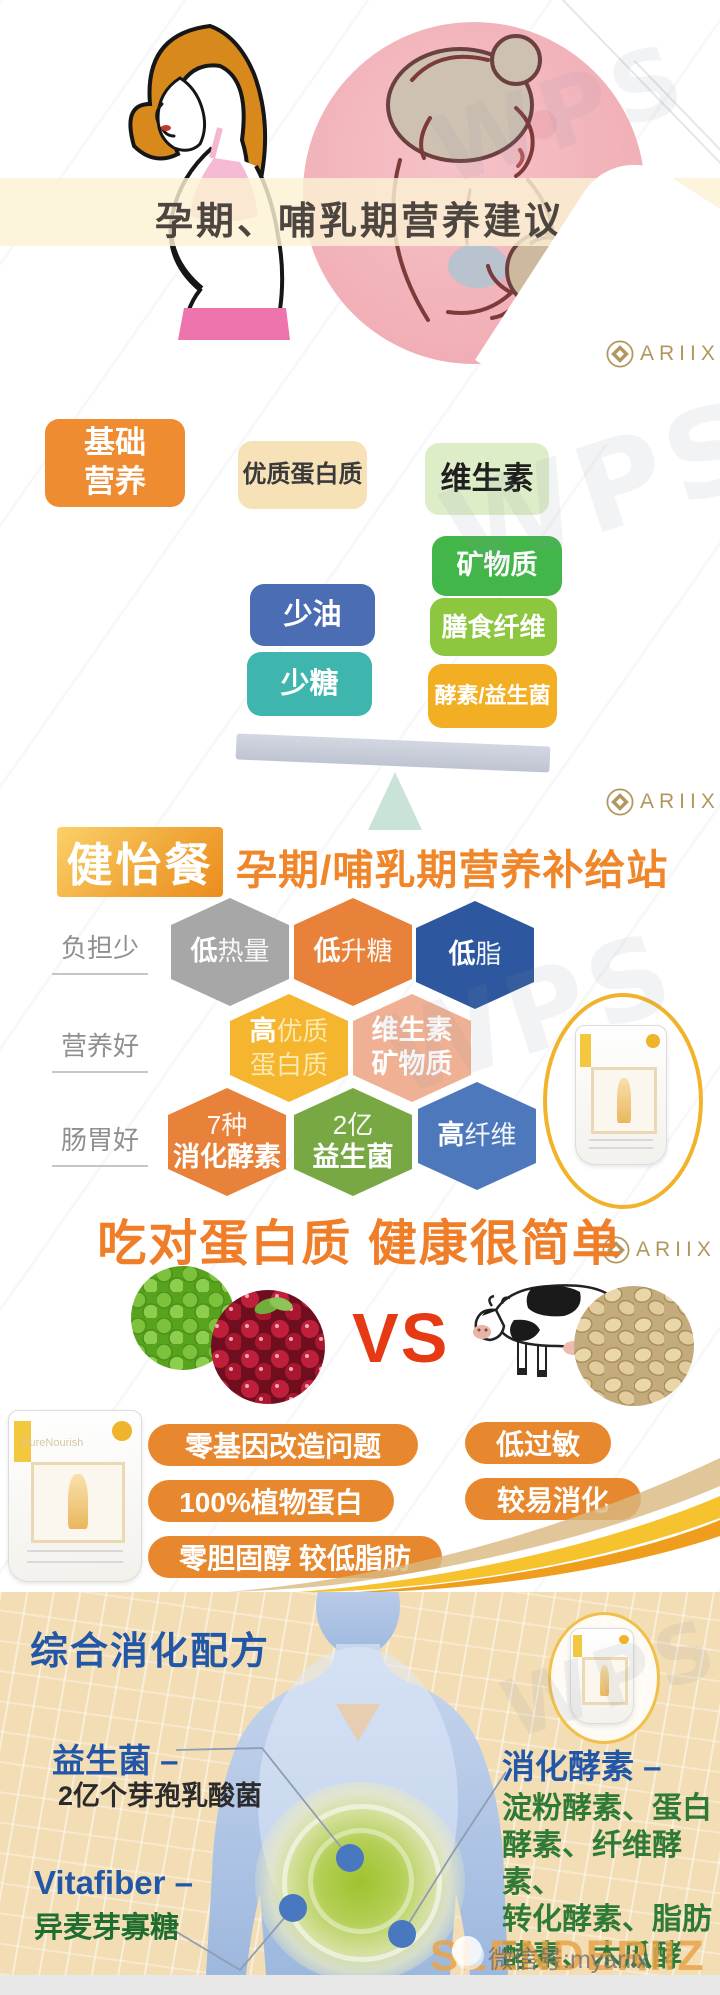  What do you see at coordinates (360, 1985) in the screenshot?
I see `bottom-gray-bar` at bounding box center [360, 1985].